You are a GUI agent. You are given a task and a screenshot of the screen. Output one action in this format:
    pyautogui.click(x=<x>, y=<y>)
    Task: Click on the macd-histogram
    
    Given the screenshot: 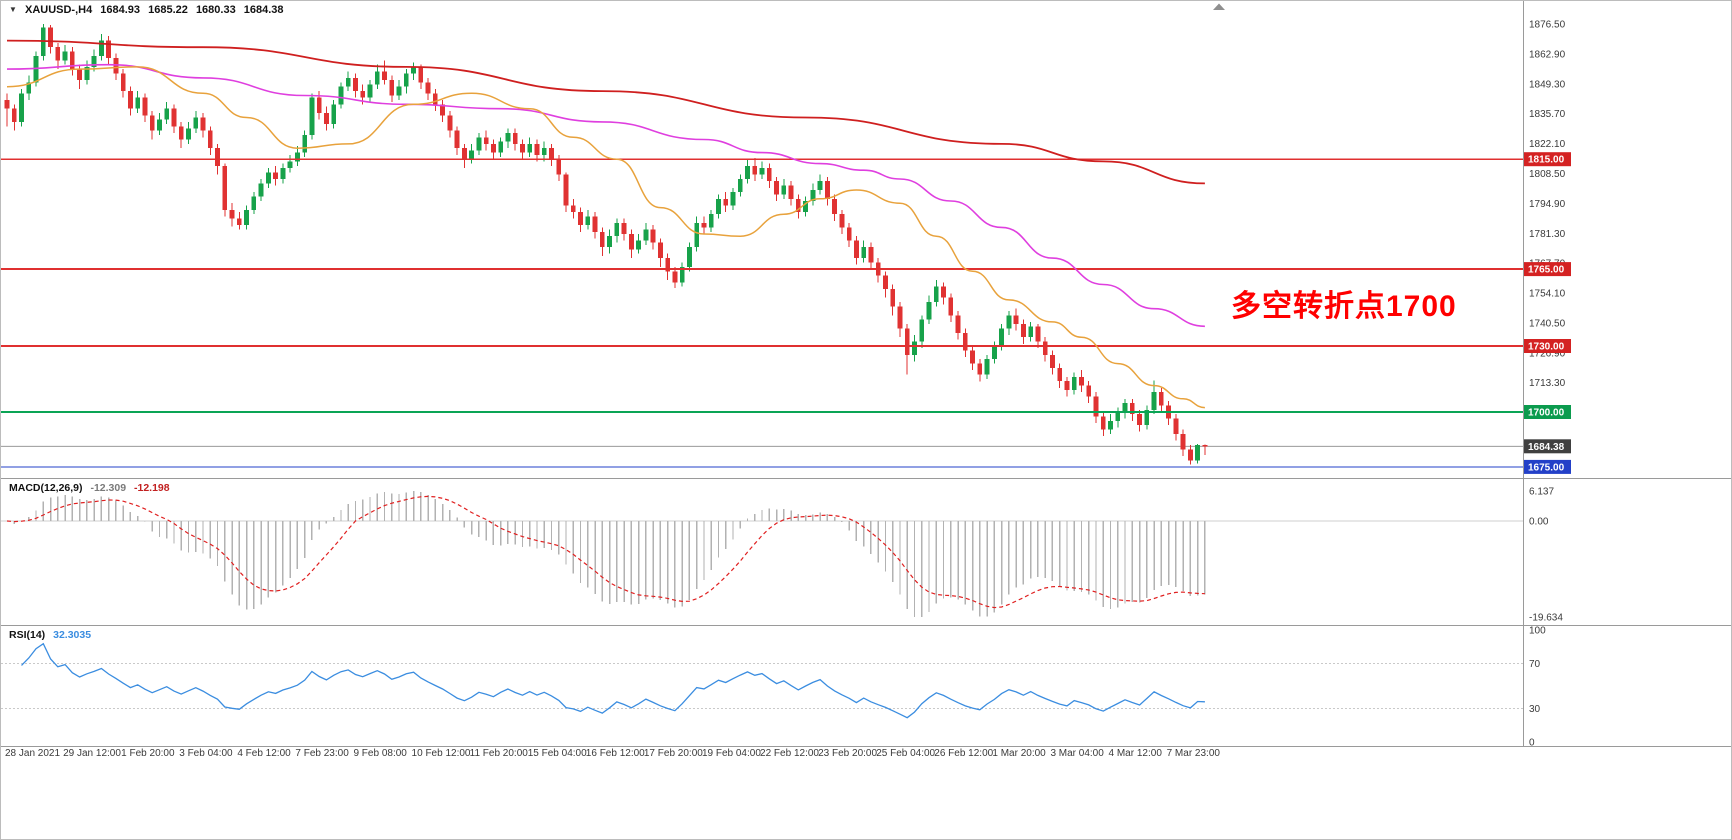 What is the action you would take?
    pyautogui.click(x=609, y=554)
    